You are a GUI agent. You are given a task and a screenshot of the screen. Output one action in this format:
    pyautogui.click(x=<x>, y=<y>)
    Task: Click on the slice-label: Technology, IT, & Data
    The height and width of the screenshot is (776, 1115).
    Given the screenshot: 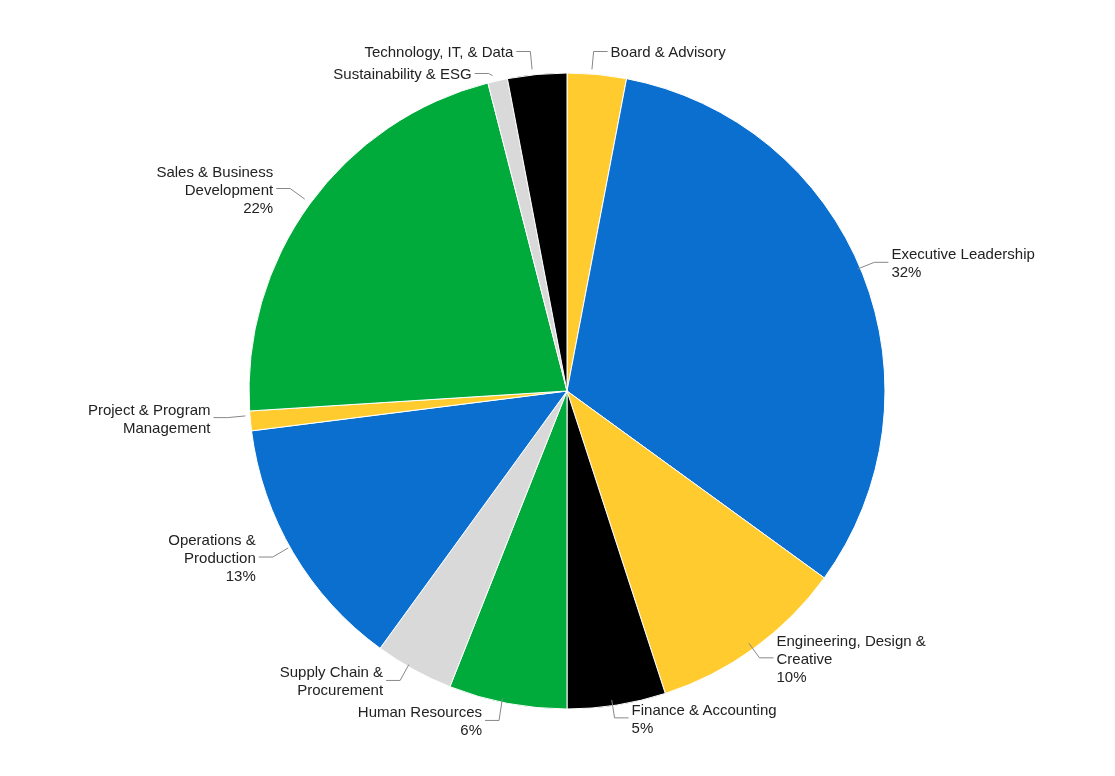 What is the action you would take?
    pyautogui.click(x=439, y=51)
    